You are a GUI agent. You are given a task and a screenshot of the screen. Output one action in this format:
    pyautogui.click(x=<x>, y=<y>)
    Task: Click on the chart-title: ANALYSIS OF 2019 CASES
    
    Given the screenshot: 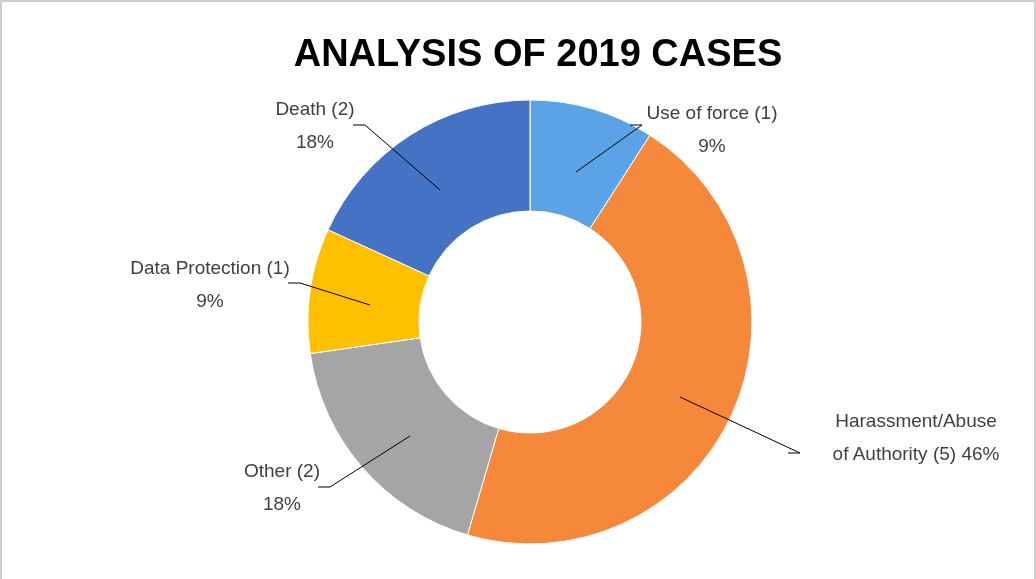 What is the action you would take?
    pyautogui.click(x=538, y=53)
    